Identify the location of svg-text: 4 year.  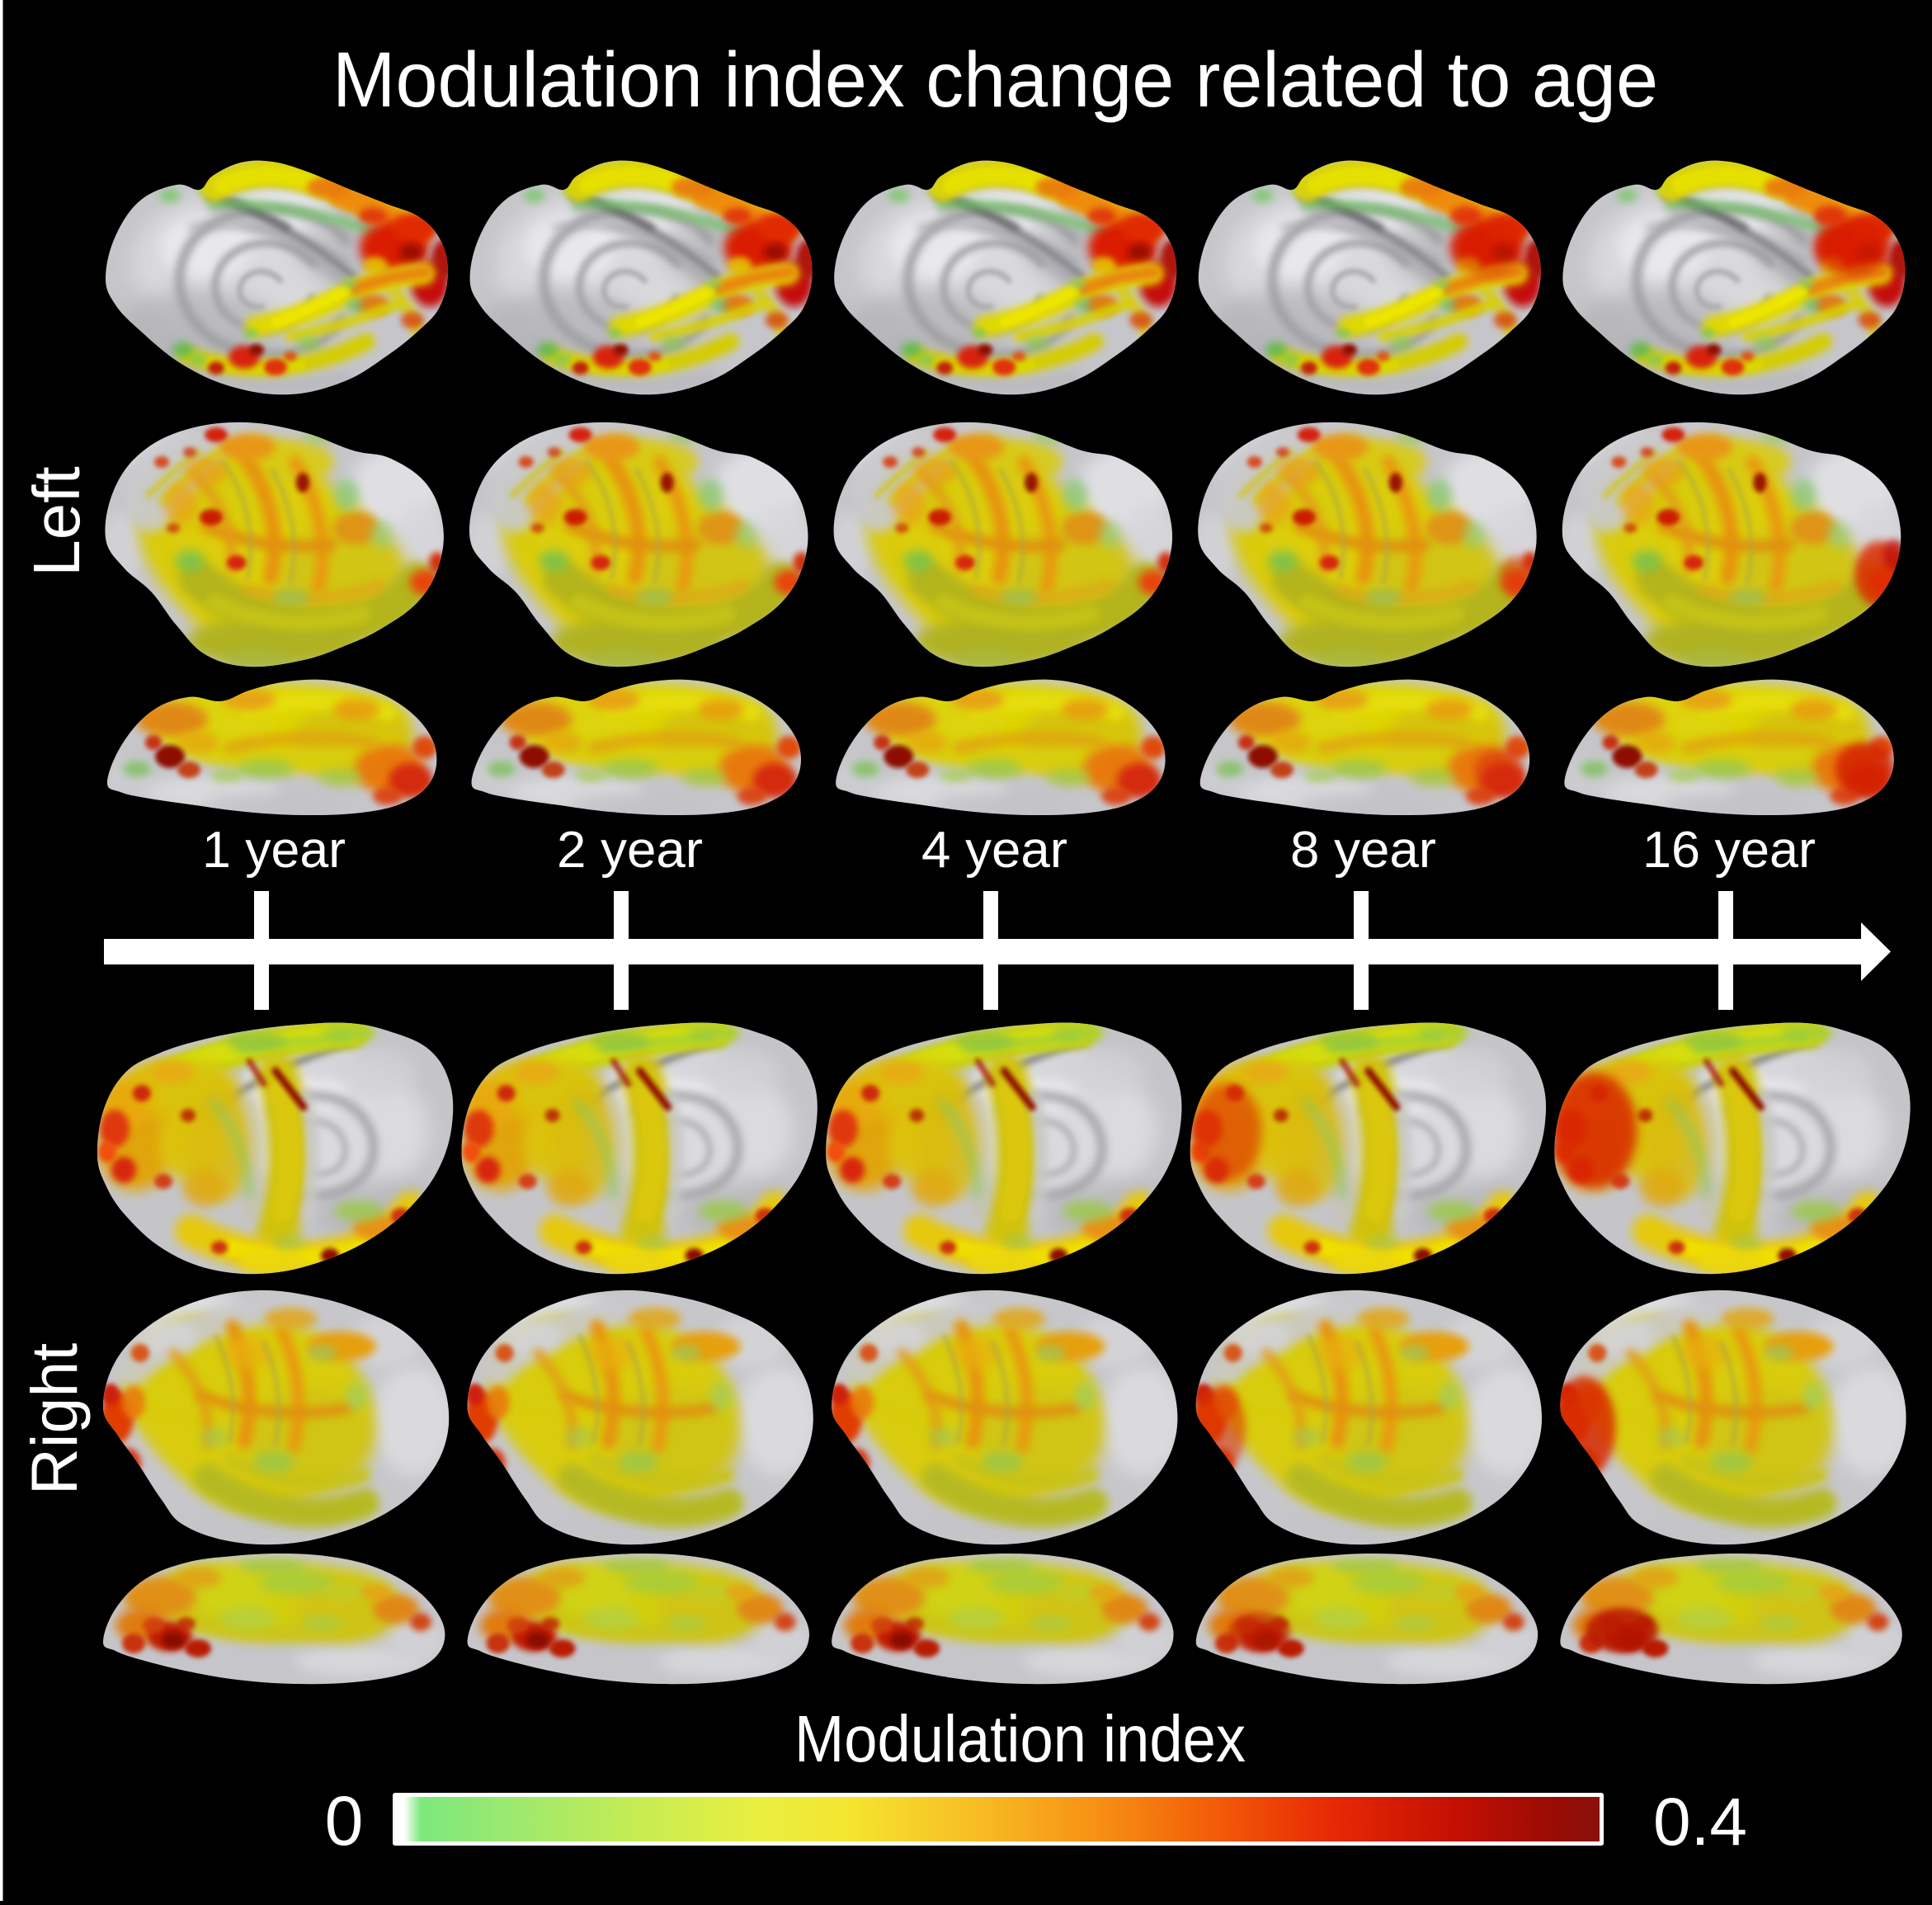
(994, 851).